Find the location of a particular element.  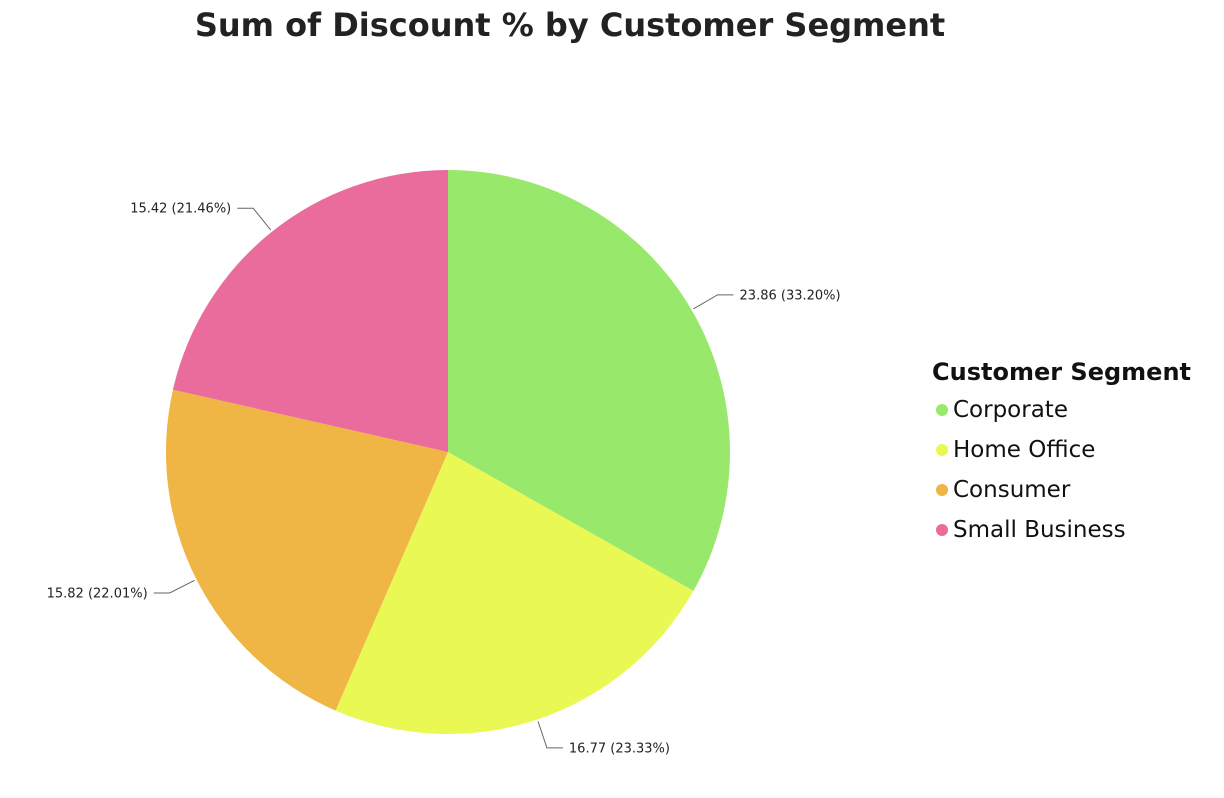

slice-consumer is located at coordinates (307, 550).